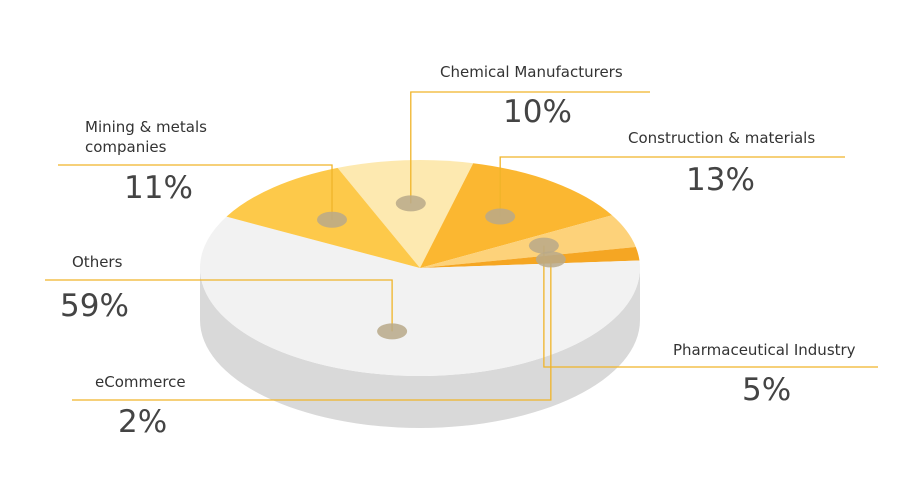 This screenshot has height=479, width=911. Describe the element at coordinates (143, 422) in the screenshot. I see `value-label: 2%` at that location.